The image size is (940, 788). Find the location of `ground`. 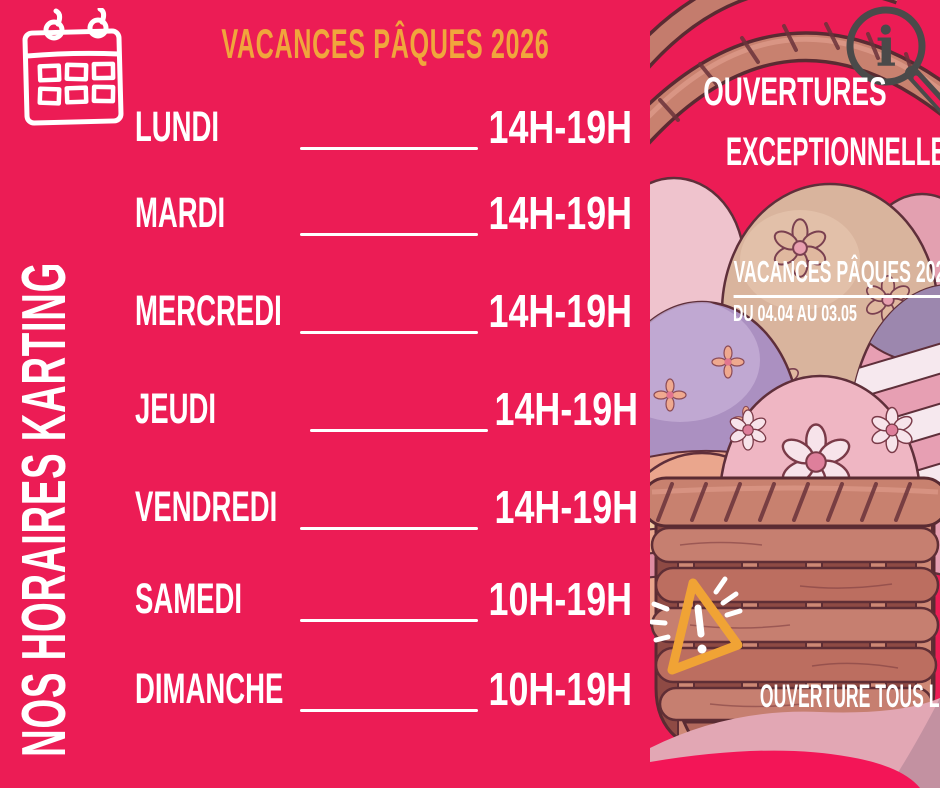

ground is located at coordinates (795, 743).